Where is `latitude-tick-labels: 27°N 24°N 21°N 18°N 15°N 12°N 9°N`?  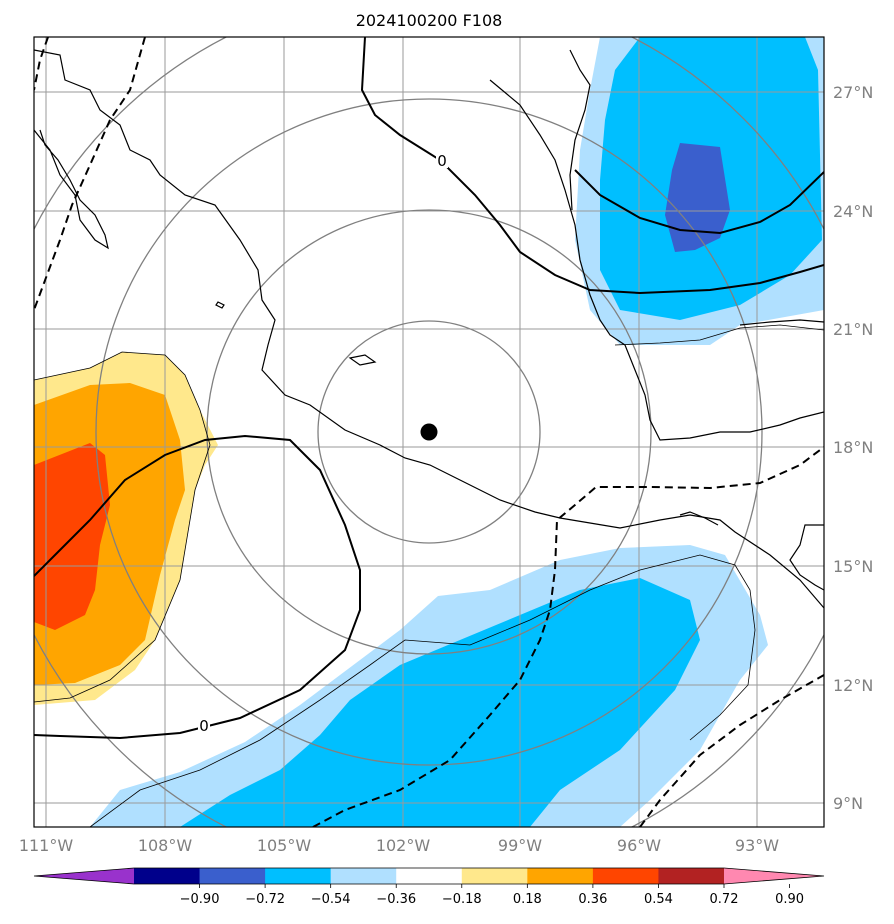 latitude-tick-labels: 27°N 24°N 21°N 18°N 15°N 12°N 9°N is located at coordinates (853, 448).